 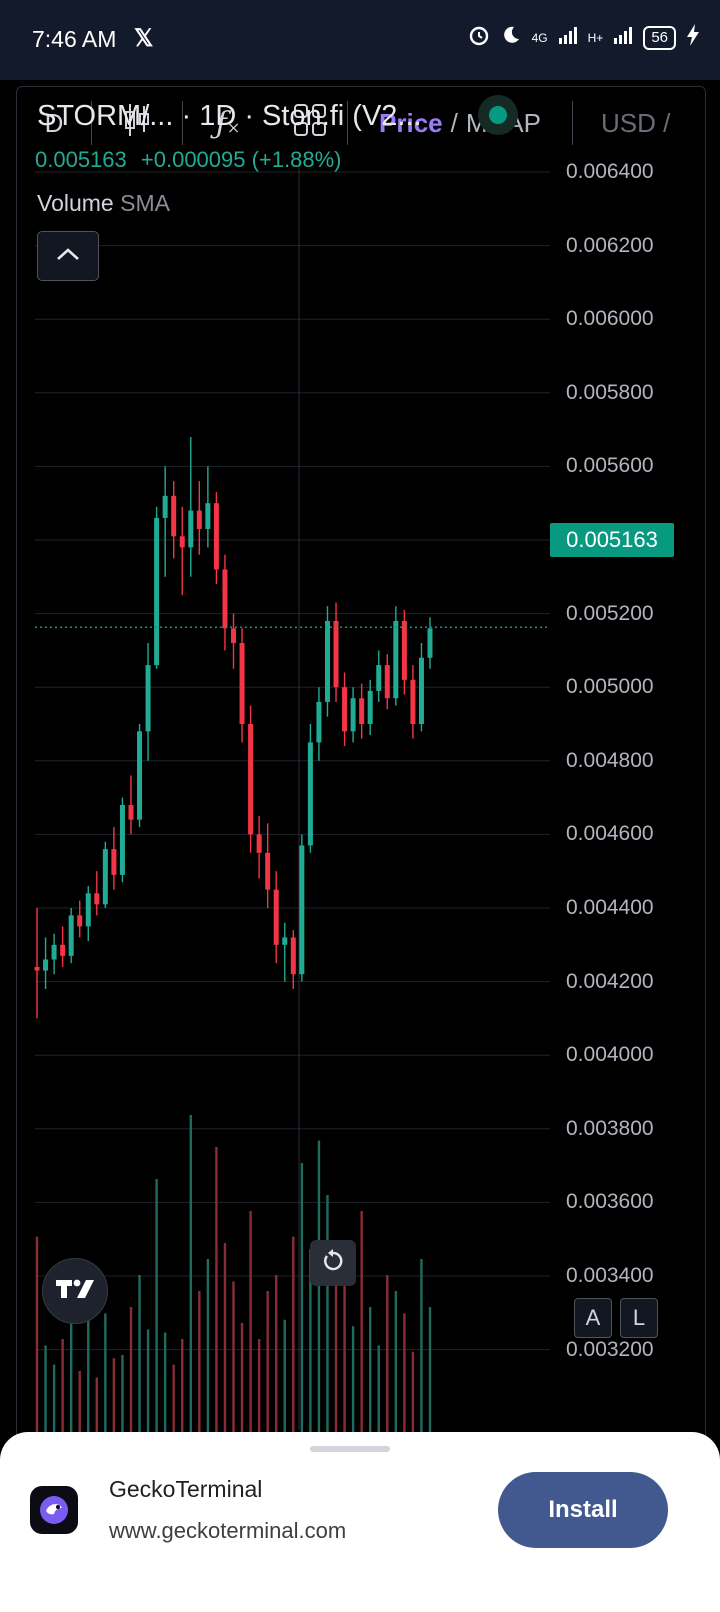 What do you see at coordinates (81, 159) in the screenshot?
I see `legend-last-price: 0.005163` at bounding box center [81, 159].